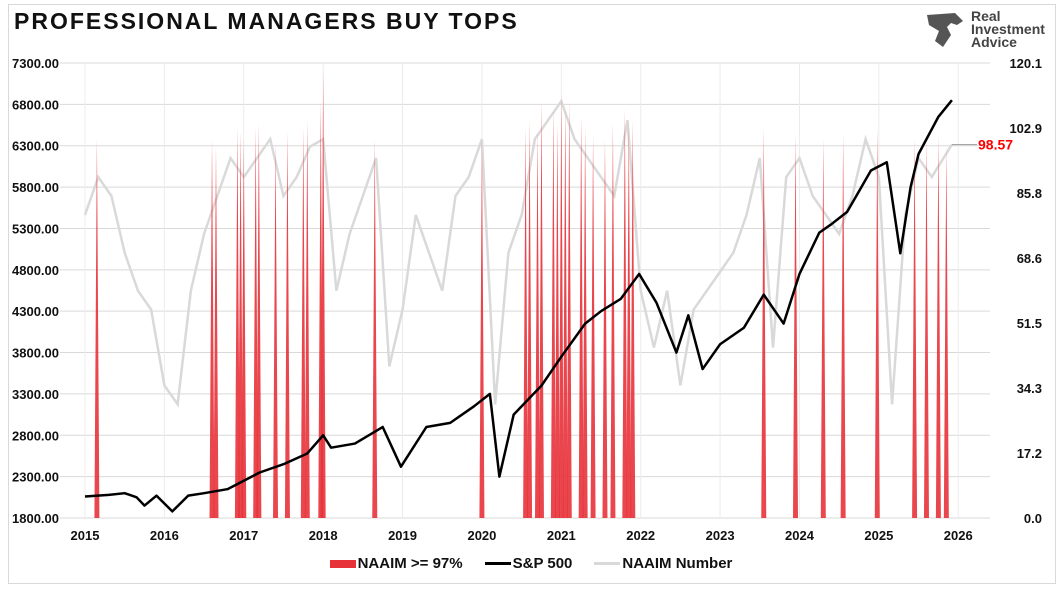 This screenshot has width=1062, height=590. I want to click on x-axis-tick-label: 2020, so click(481, 535).